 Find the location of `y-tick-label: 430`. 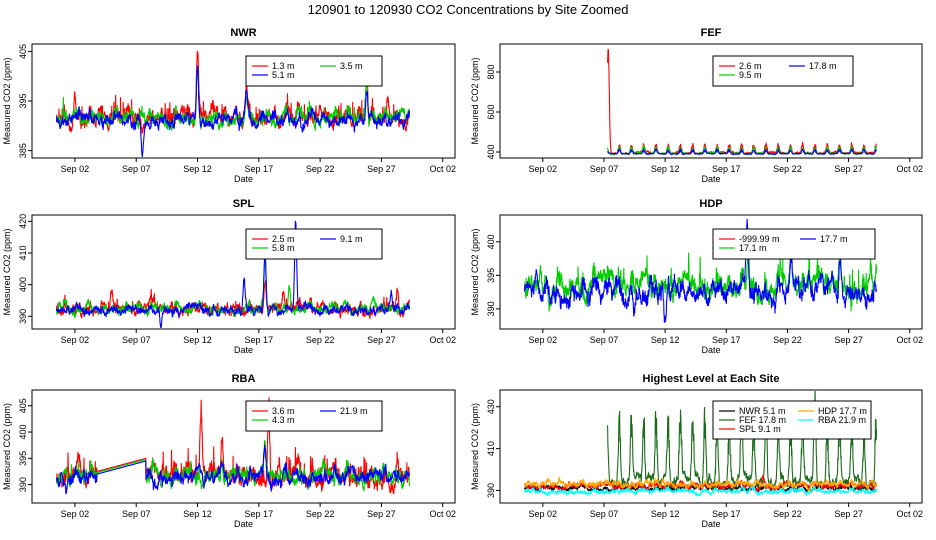

y-tick-label: 430 is located at coordinates (491, 406).